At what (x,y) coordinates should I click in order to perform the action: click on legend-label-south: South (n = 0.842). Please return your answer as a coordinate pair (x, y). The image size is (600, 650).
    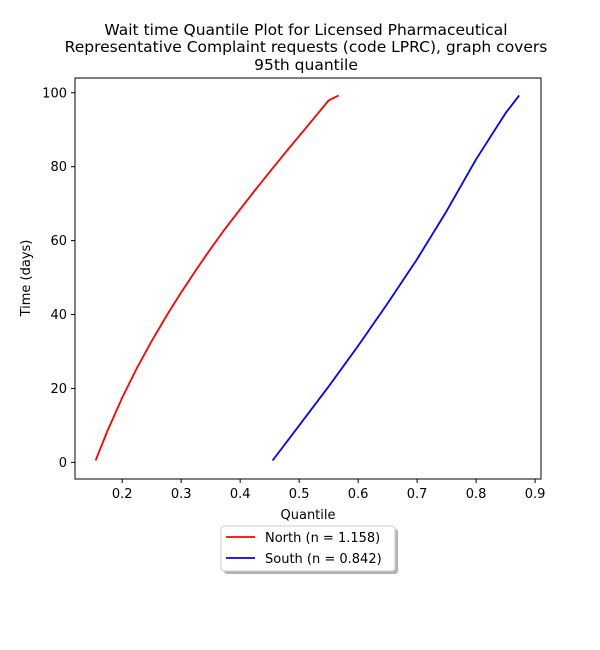
    Looking at the image, I should click on (323, 559).